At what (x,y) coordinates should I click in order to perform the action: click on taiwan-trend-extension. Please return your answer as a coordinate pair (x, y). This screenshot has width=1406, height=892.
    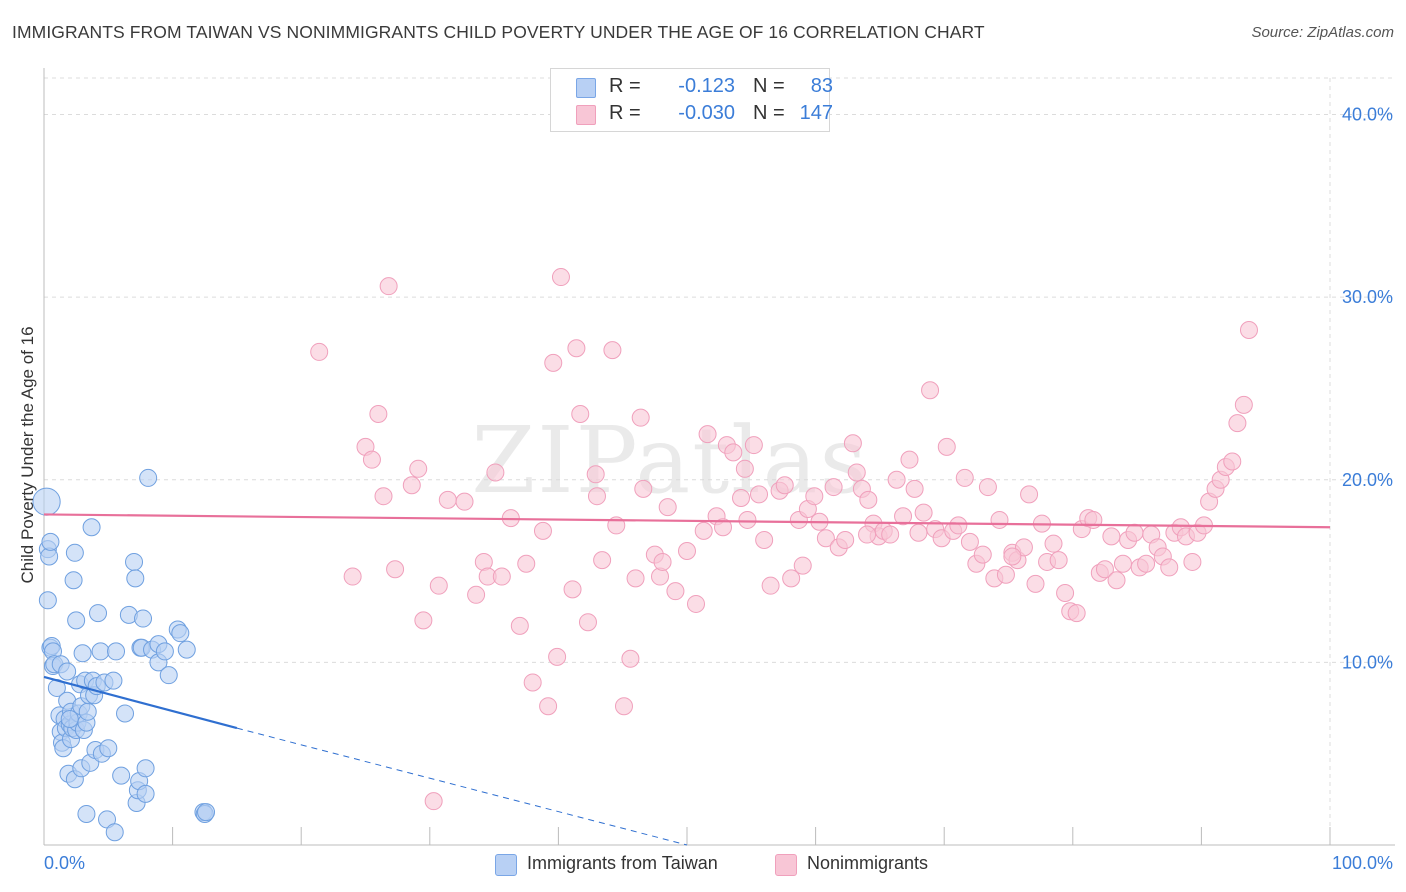
    Looking at the image, I should click on (462, 786).